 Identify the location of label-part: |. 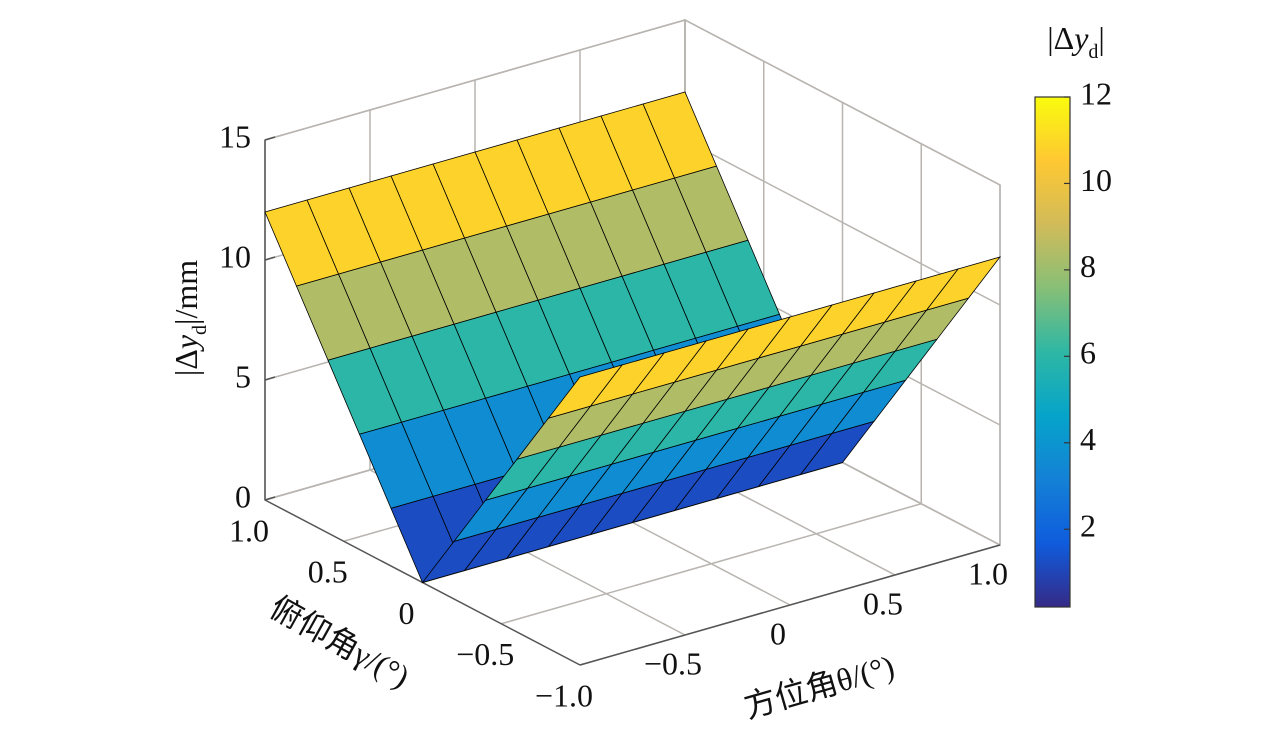
(1101, 38).